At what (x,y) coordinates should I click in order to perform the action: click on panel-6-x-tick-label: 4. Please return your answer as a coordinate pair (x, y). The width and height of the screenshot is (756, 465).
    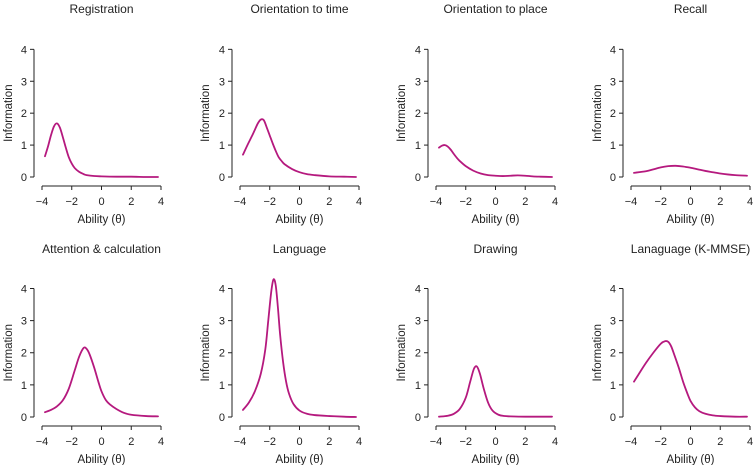
    Looking at the image, I should click on (359, 442).